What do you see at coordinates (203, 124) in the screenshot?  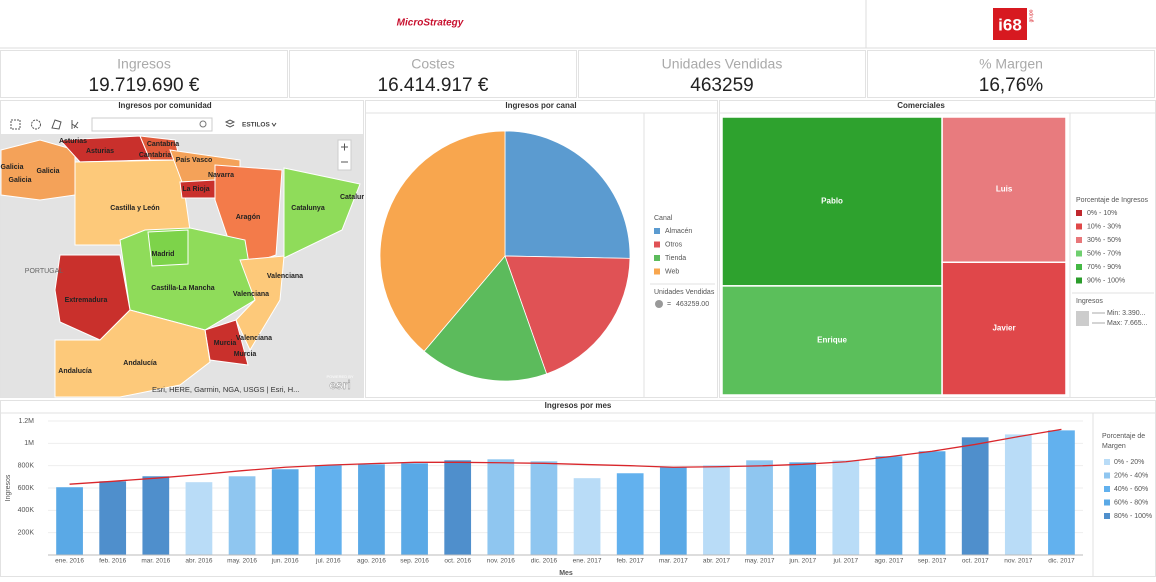 I see `search-icon` at bounding box center [203, 124].